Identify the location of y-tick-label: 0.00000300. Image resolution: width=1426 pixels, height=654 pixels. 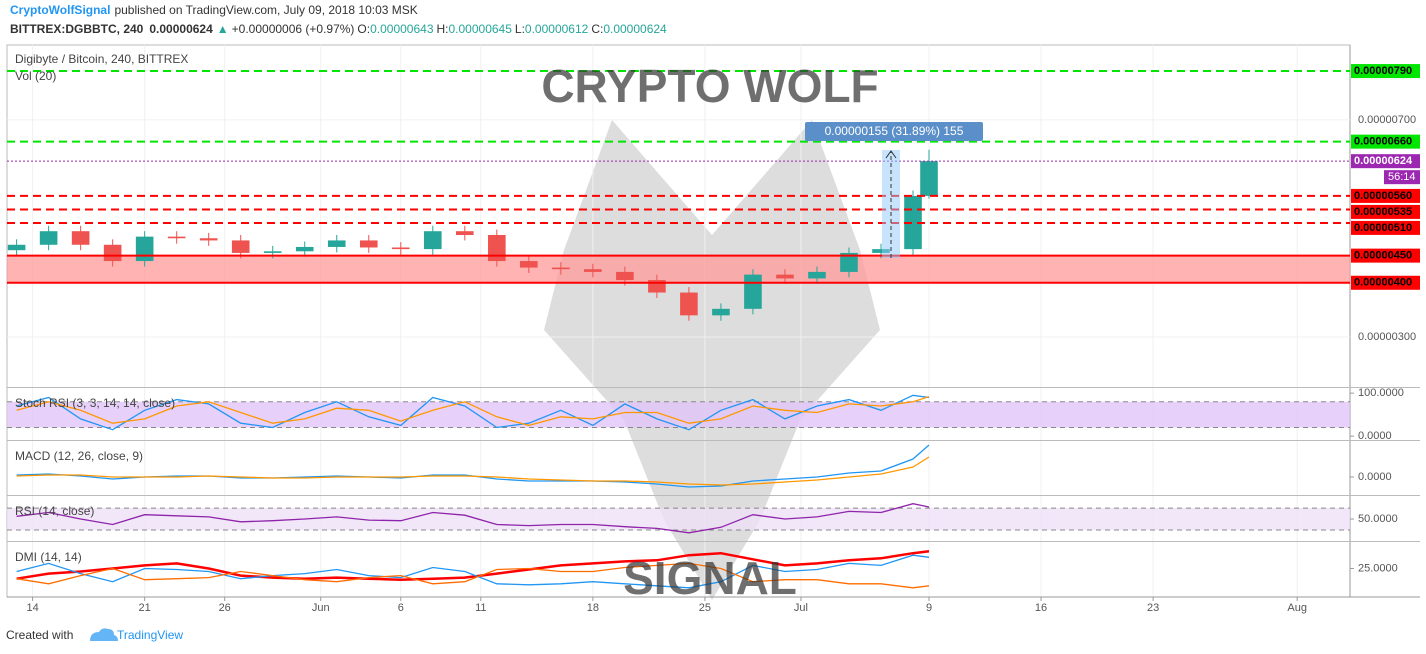
(1387, 337).